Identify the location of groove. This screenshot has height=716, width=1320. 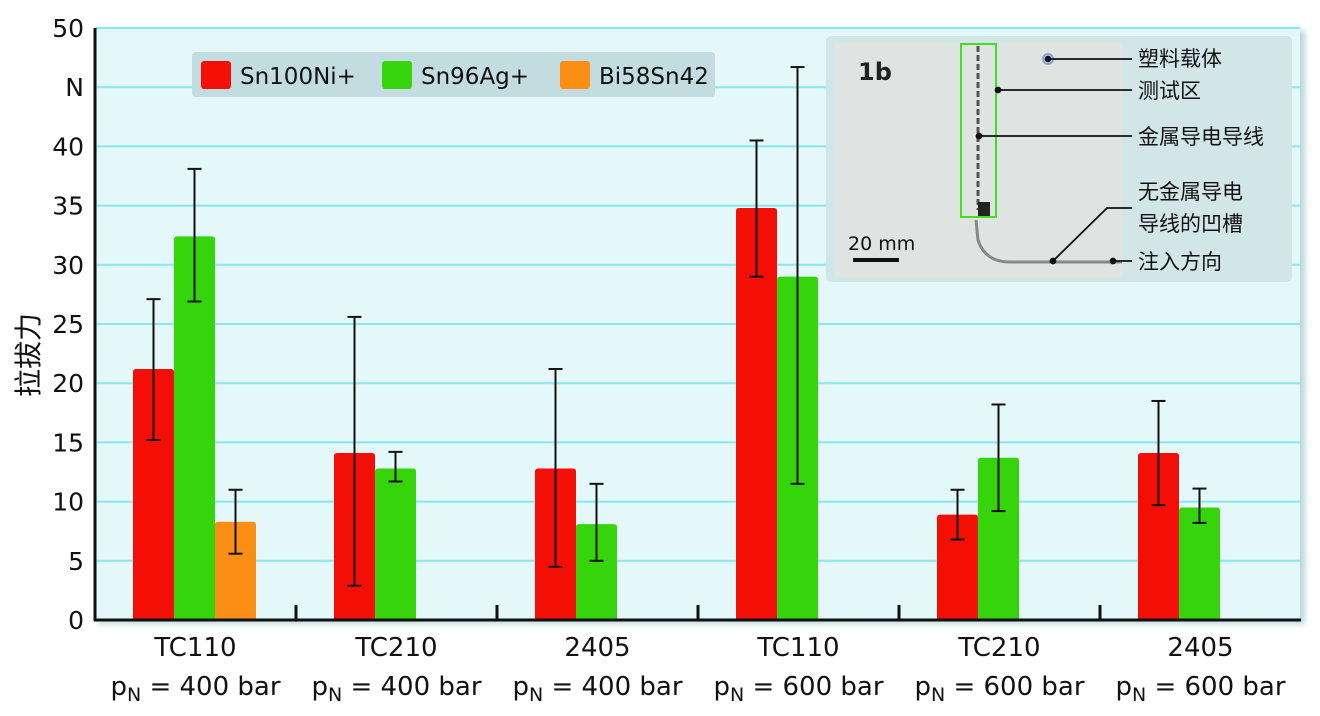
(1048, 241).